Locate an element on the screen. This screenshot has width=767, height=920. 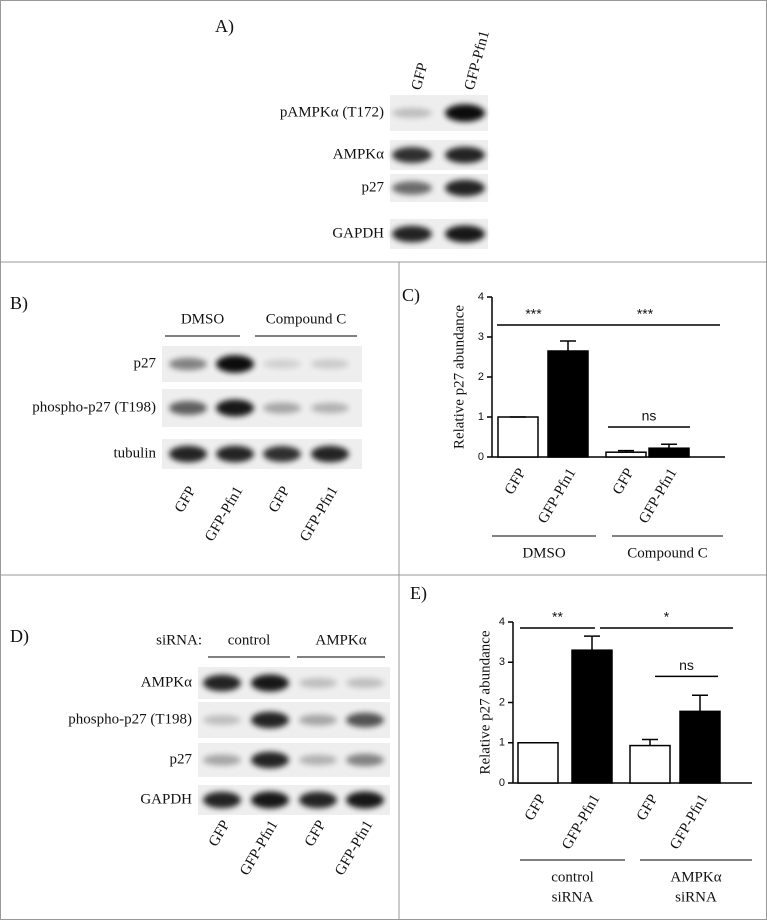
prefix-label: siRNA: is located at coordinates (179, 640).